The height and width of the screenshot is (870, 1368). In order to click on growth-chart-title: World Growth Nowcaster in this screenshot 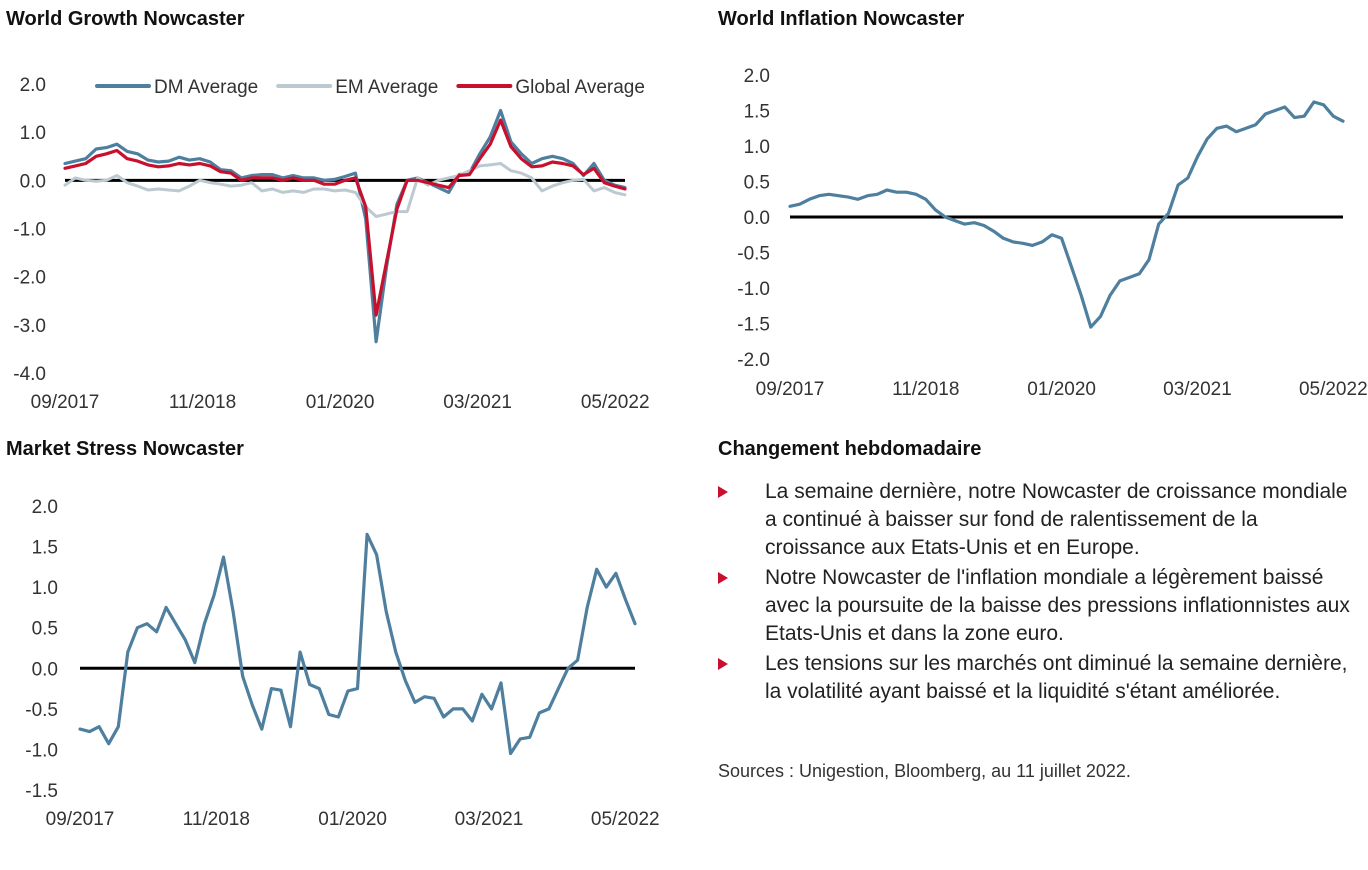, I will do `click(125, 19)`.